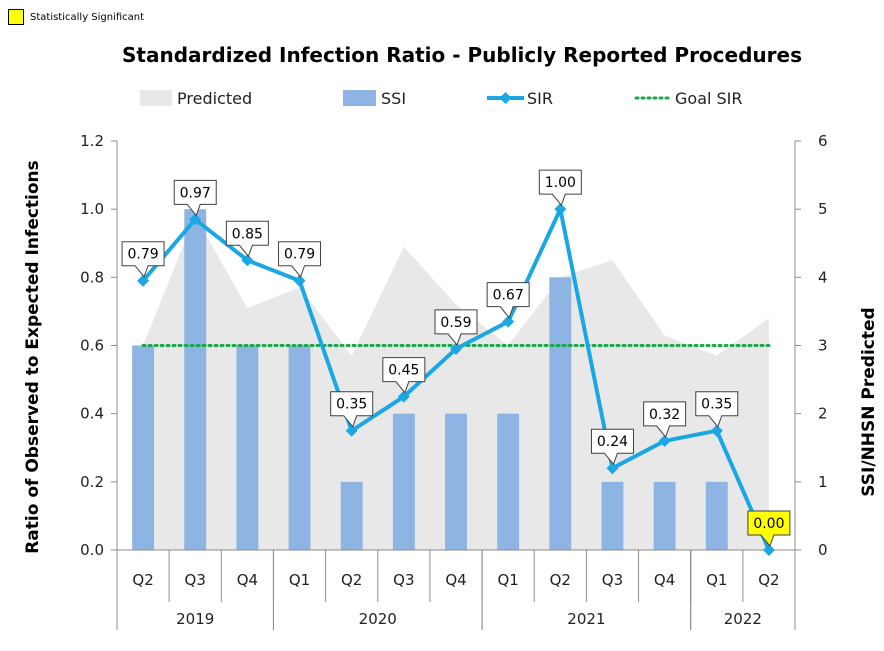 The image size is (884, 651). What do you see at coordinates (247, 234) in the screenshot?
I see `sir-data-label: 0.85` at bounding box center [247, 234].